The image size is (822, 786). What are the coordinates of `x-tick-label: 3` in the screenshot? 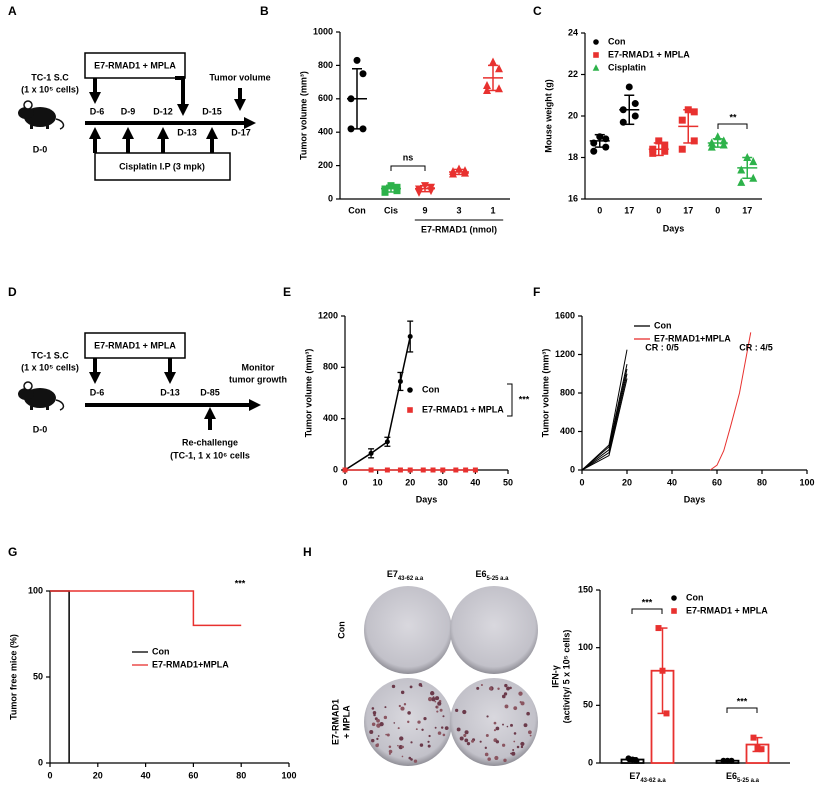 It's located at (458, 210).